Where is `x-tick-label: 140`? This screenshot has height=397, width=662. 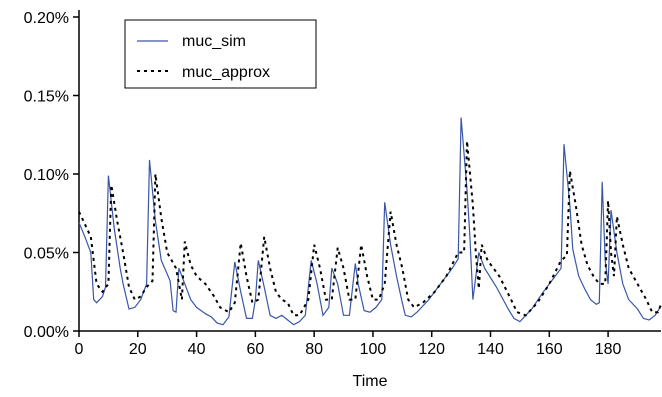 x-tick-label: 140 is located at coordinates (490, 349).